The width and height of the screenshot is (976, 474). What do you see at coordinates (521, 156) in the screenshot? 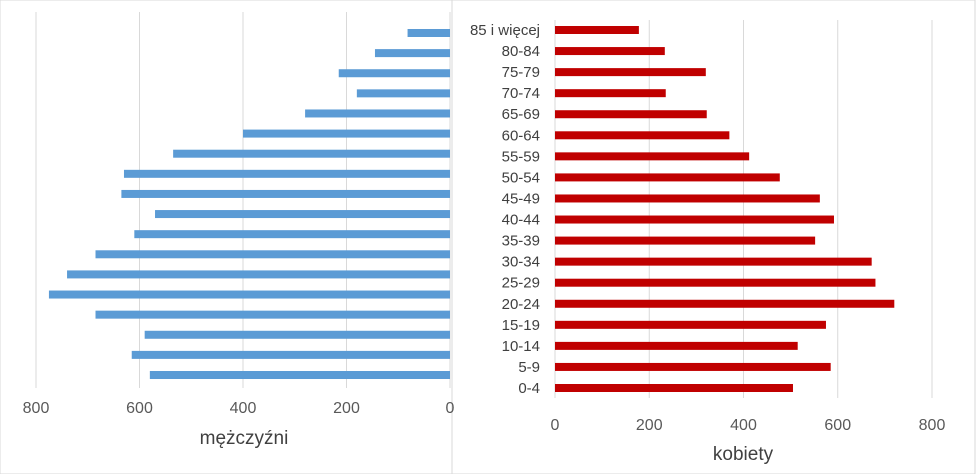
I see `age-group-label: 55-59` at bounding box center [521, 156].